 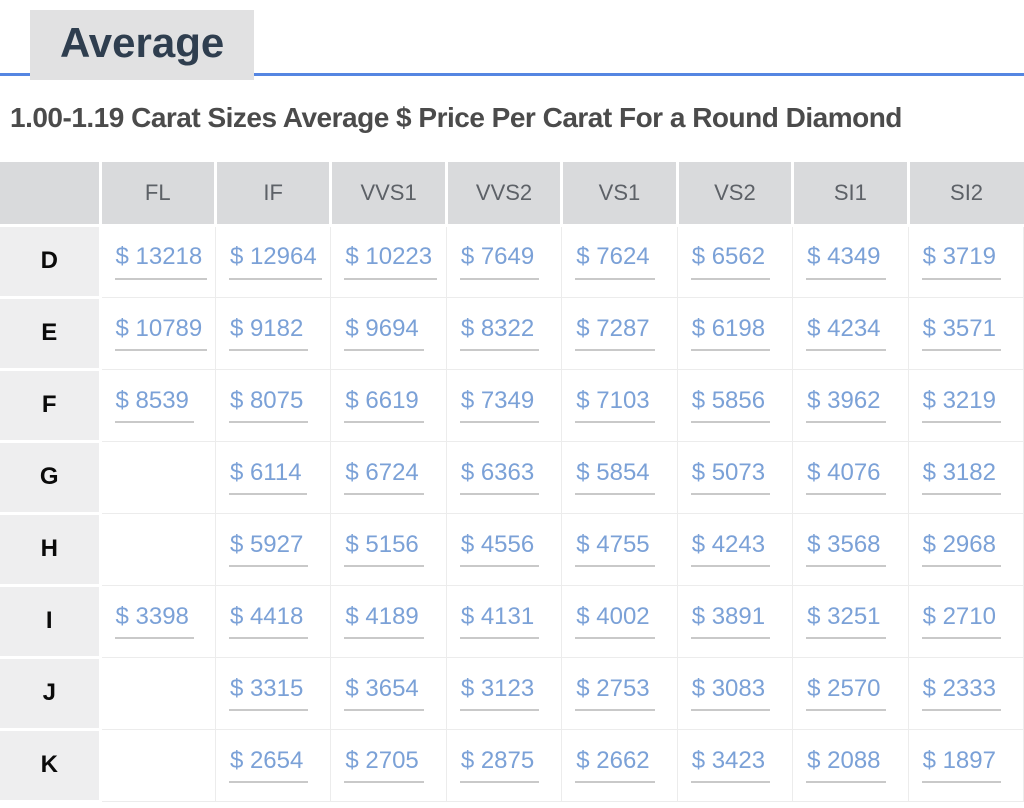 I want to click on price-cell: $ 3654, so click(x=388, y=693).